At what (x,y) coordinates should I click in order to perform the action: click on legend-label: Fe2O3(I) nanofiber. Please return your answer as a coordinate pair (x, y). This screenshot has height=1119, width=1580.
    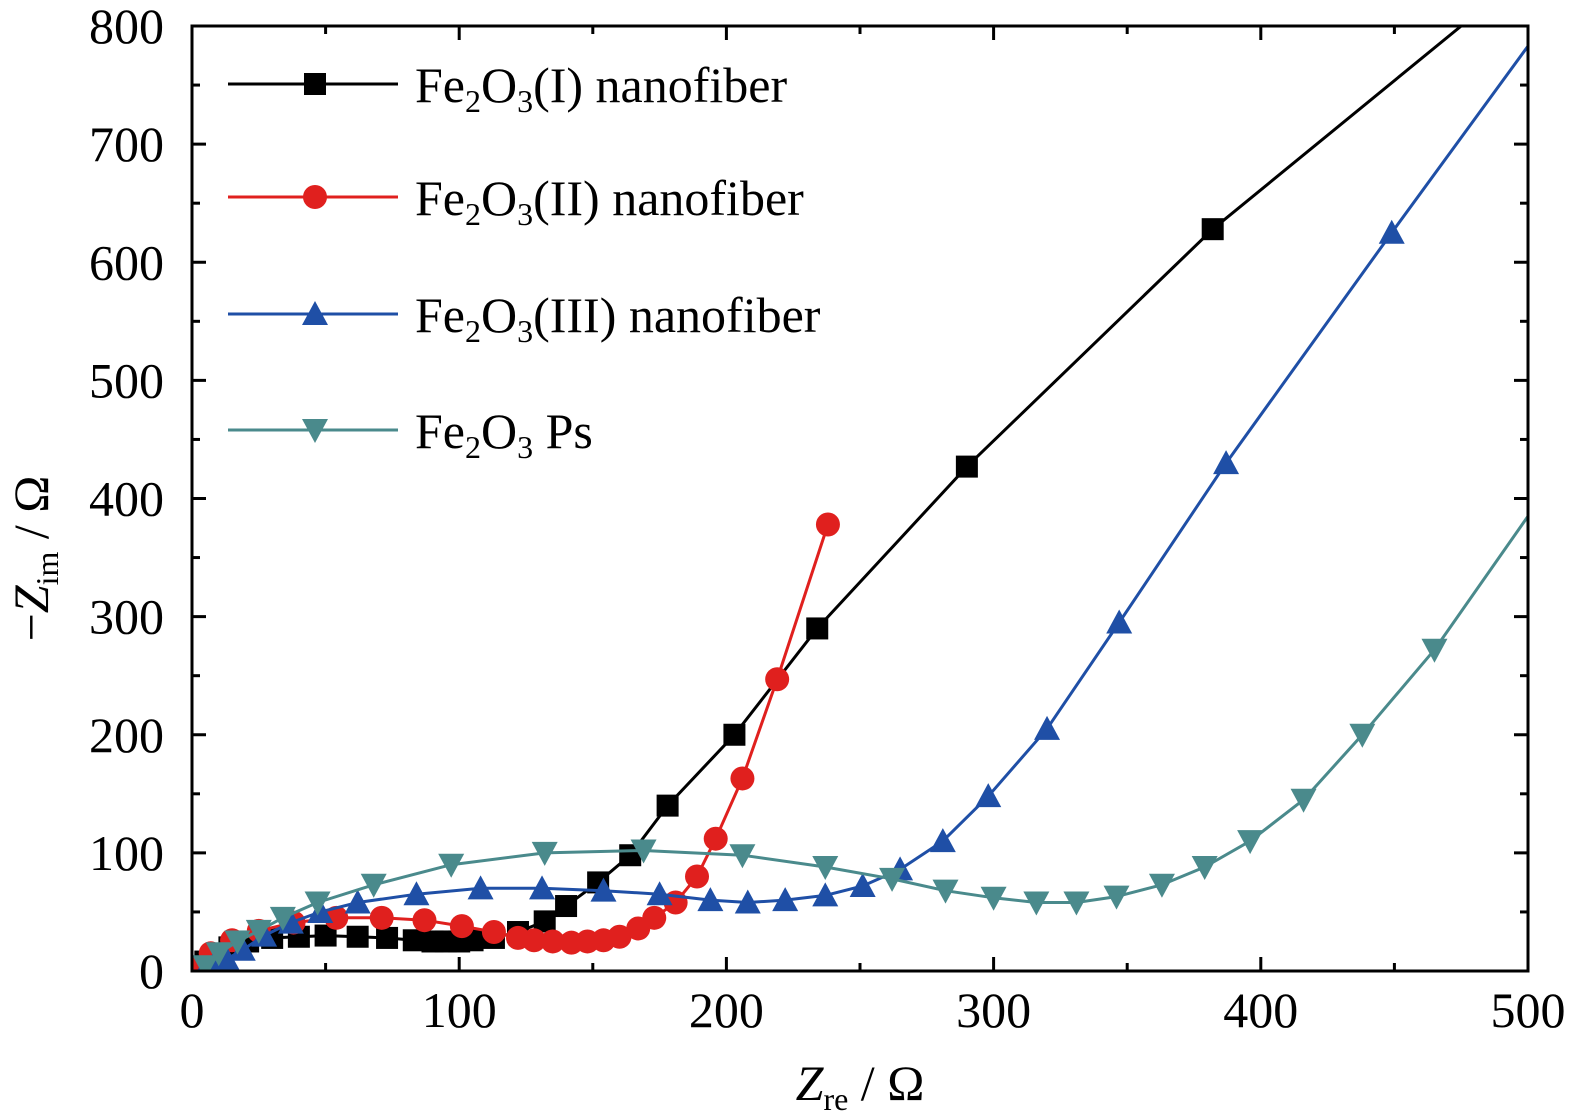
    Looking at the image, I should click on (601, 88).